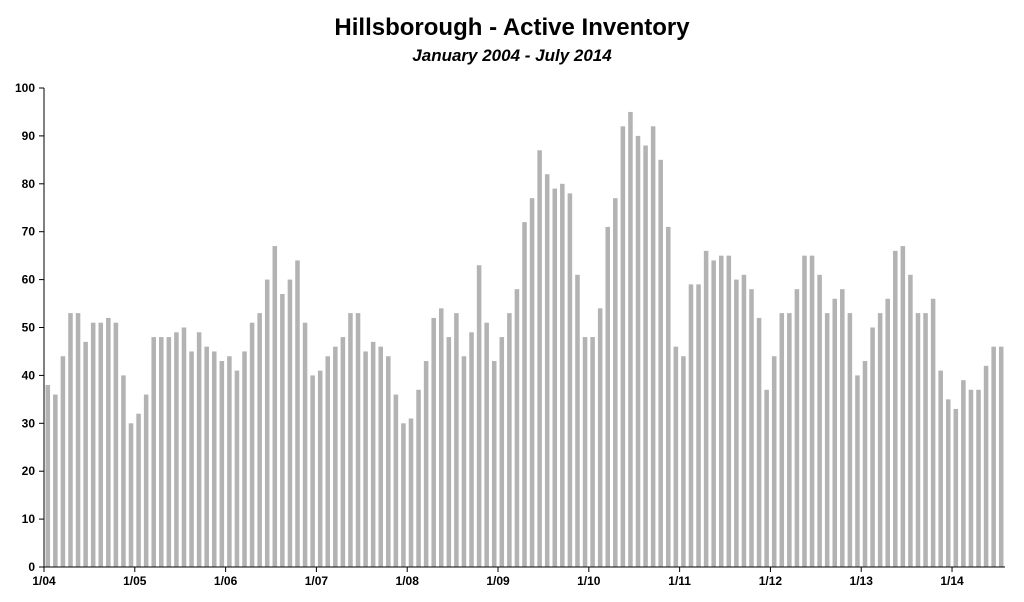 The height and width of the screenshot is (602, 1024). What do you see at coordinates (123, 471) in the screenshot?
I see `bar-11/04` at bounding box center [123, 471].